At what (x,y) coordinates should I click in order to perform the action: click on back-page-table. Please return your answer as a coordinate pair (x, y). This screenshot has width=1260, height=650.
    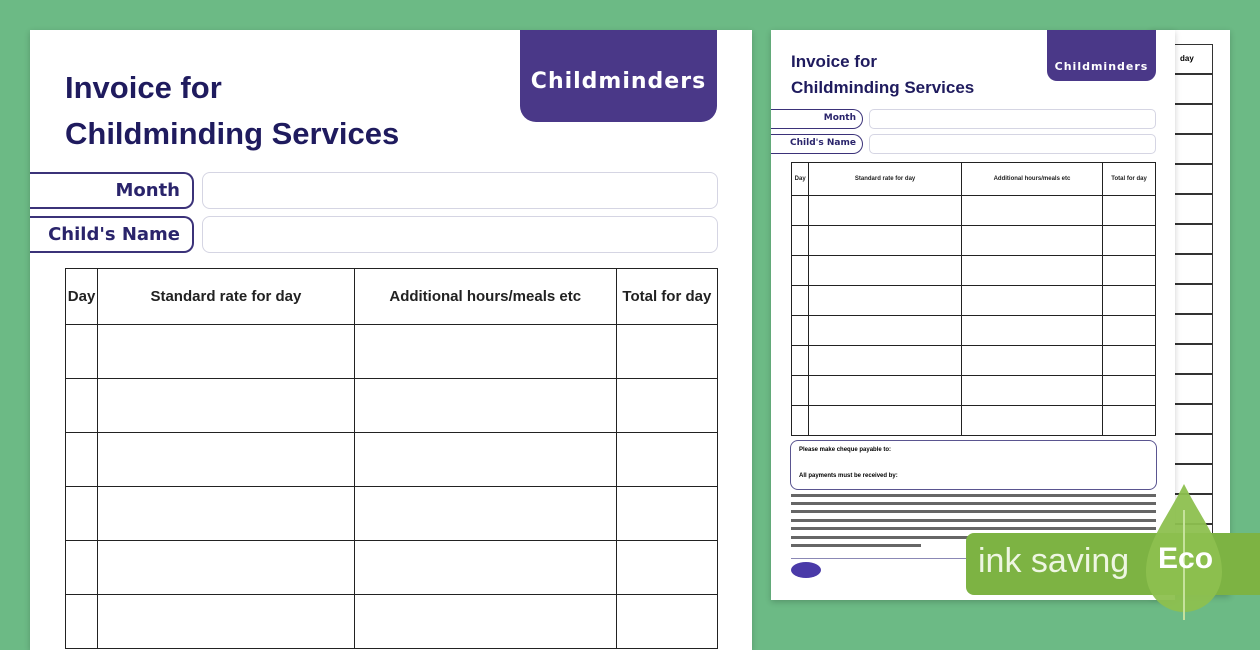
    Looking at the image, I should click on (1194, 294).